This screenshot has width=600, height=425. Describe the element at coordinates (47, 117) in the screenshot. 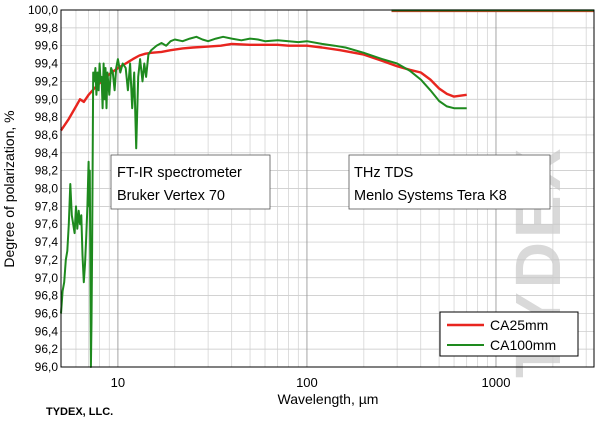

I see `y-tick-label: 98,8` at that location.